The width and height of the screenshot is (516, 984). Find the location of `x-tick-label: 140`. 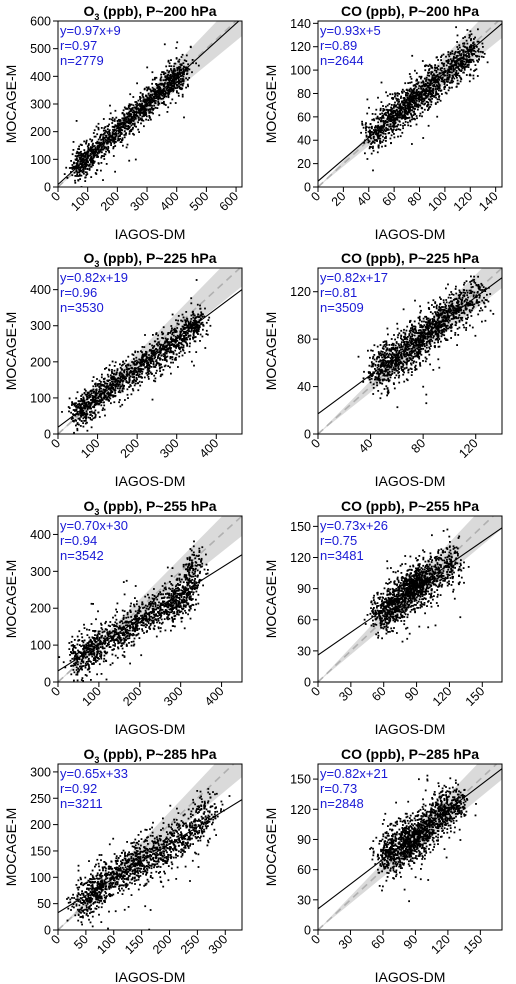

x-tick-label: 140 is located at coordinates (488, 201).